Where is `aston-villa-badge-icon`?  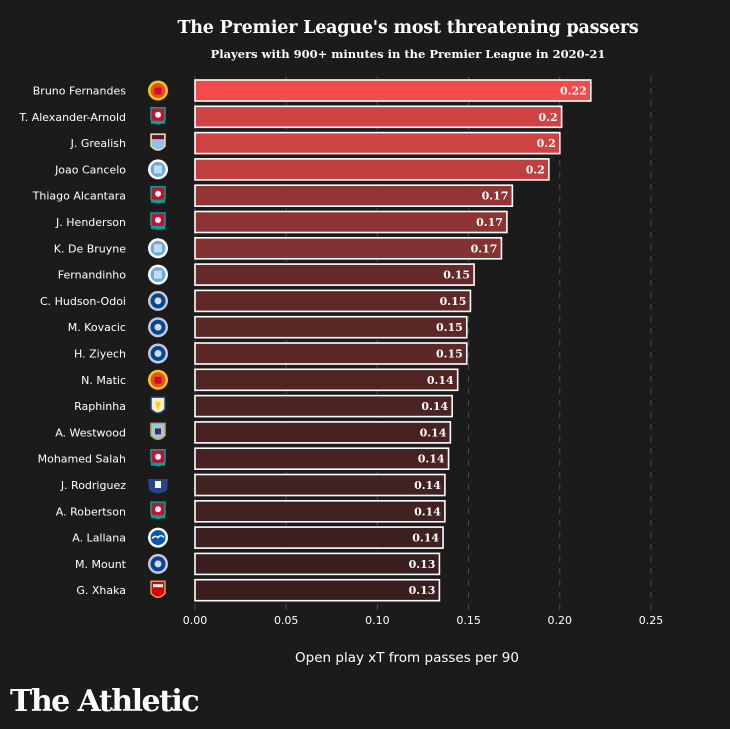
aston-villa-badge-icon is located at coordinates (158, 142).